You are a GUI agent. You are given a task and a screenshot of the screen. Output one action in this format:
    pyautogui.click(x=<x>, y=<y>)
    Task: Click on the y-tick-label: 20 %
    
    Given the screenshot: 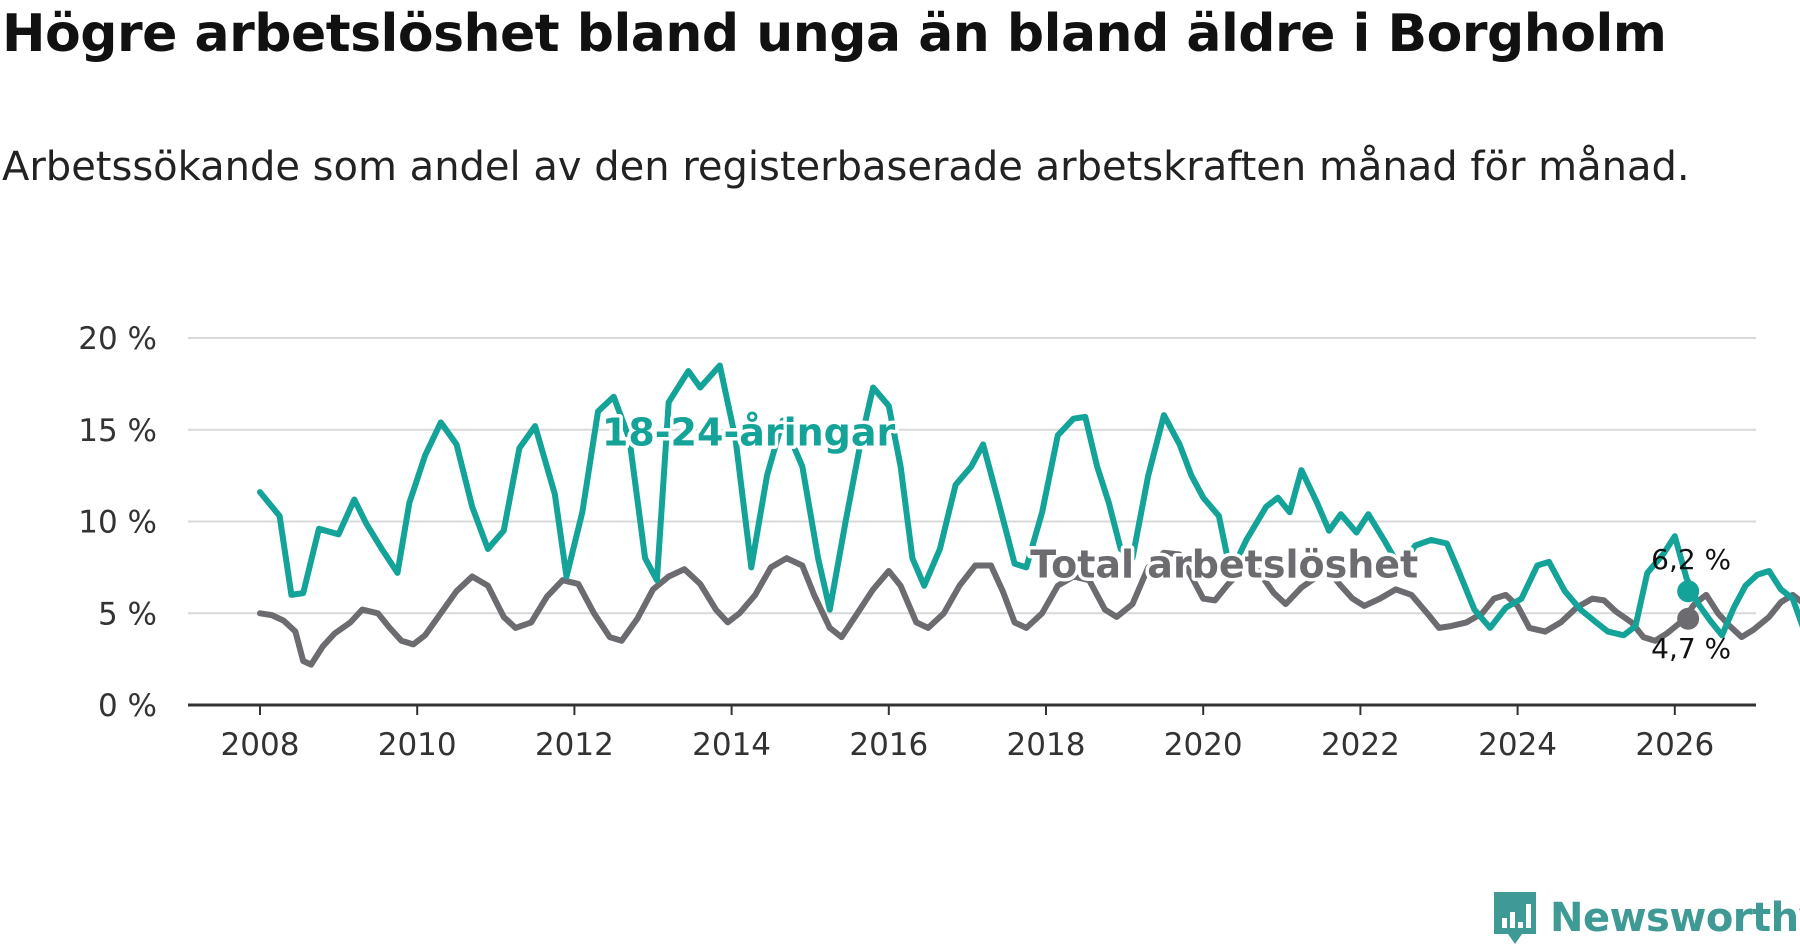 What is the action you would take?
    pyautogui.click(x=117, y=339)
    